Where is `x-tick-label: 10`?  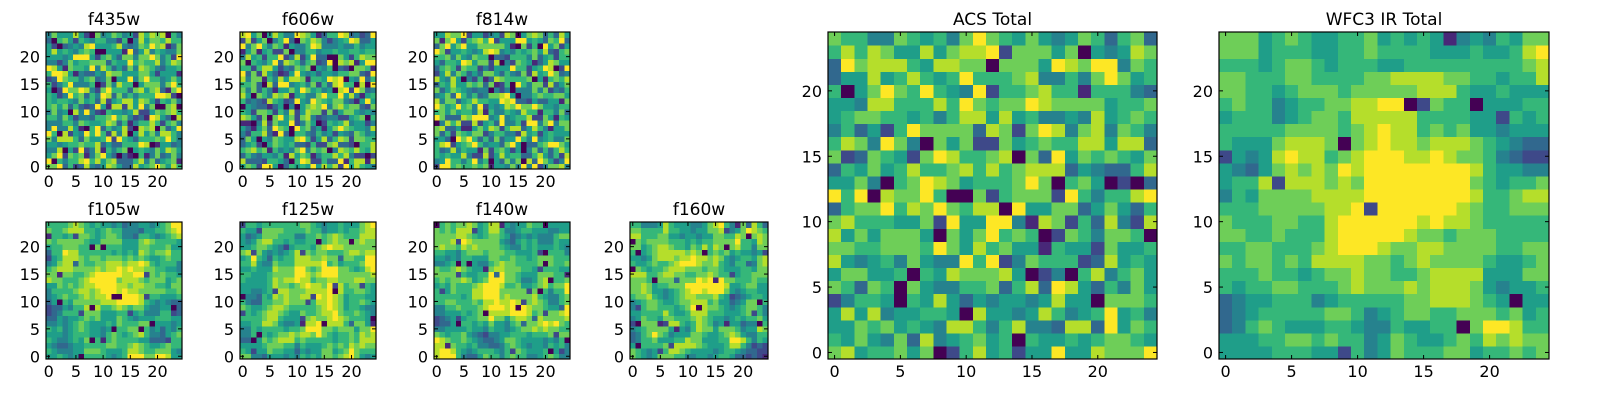
x-tick-label: 10 is located at coordinates (103, 371).